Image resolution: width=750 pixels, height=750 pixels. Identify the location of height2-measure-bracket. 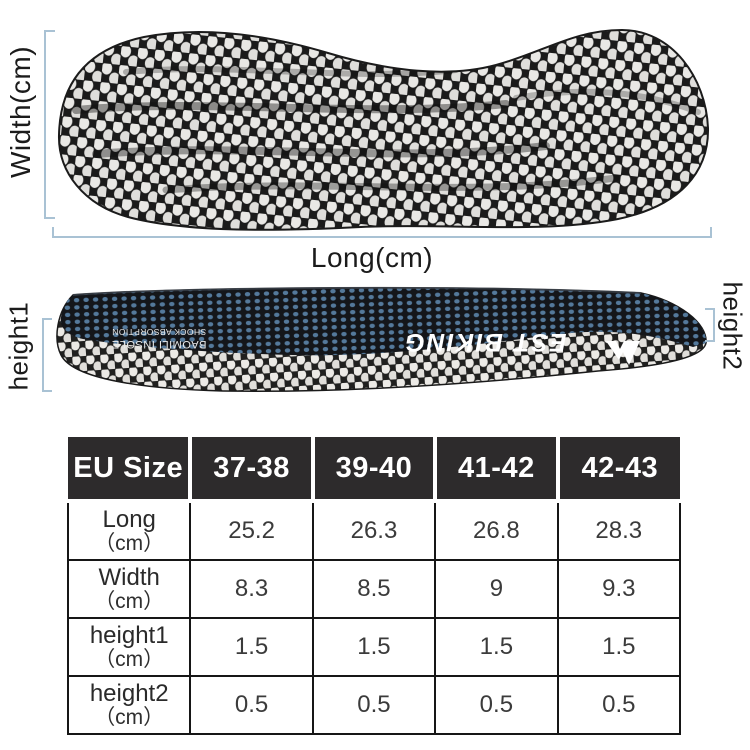
(710, 325).